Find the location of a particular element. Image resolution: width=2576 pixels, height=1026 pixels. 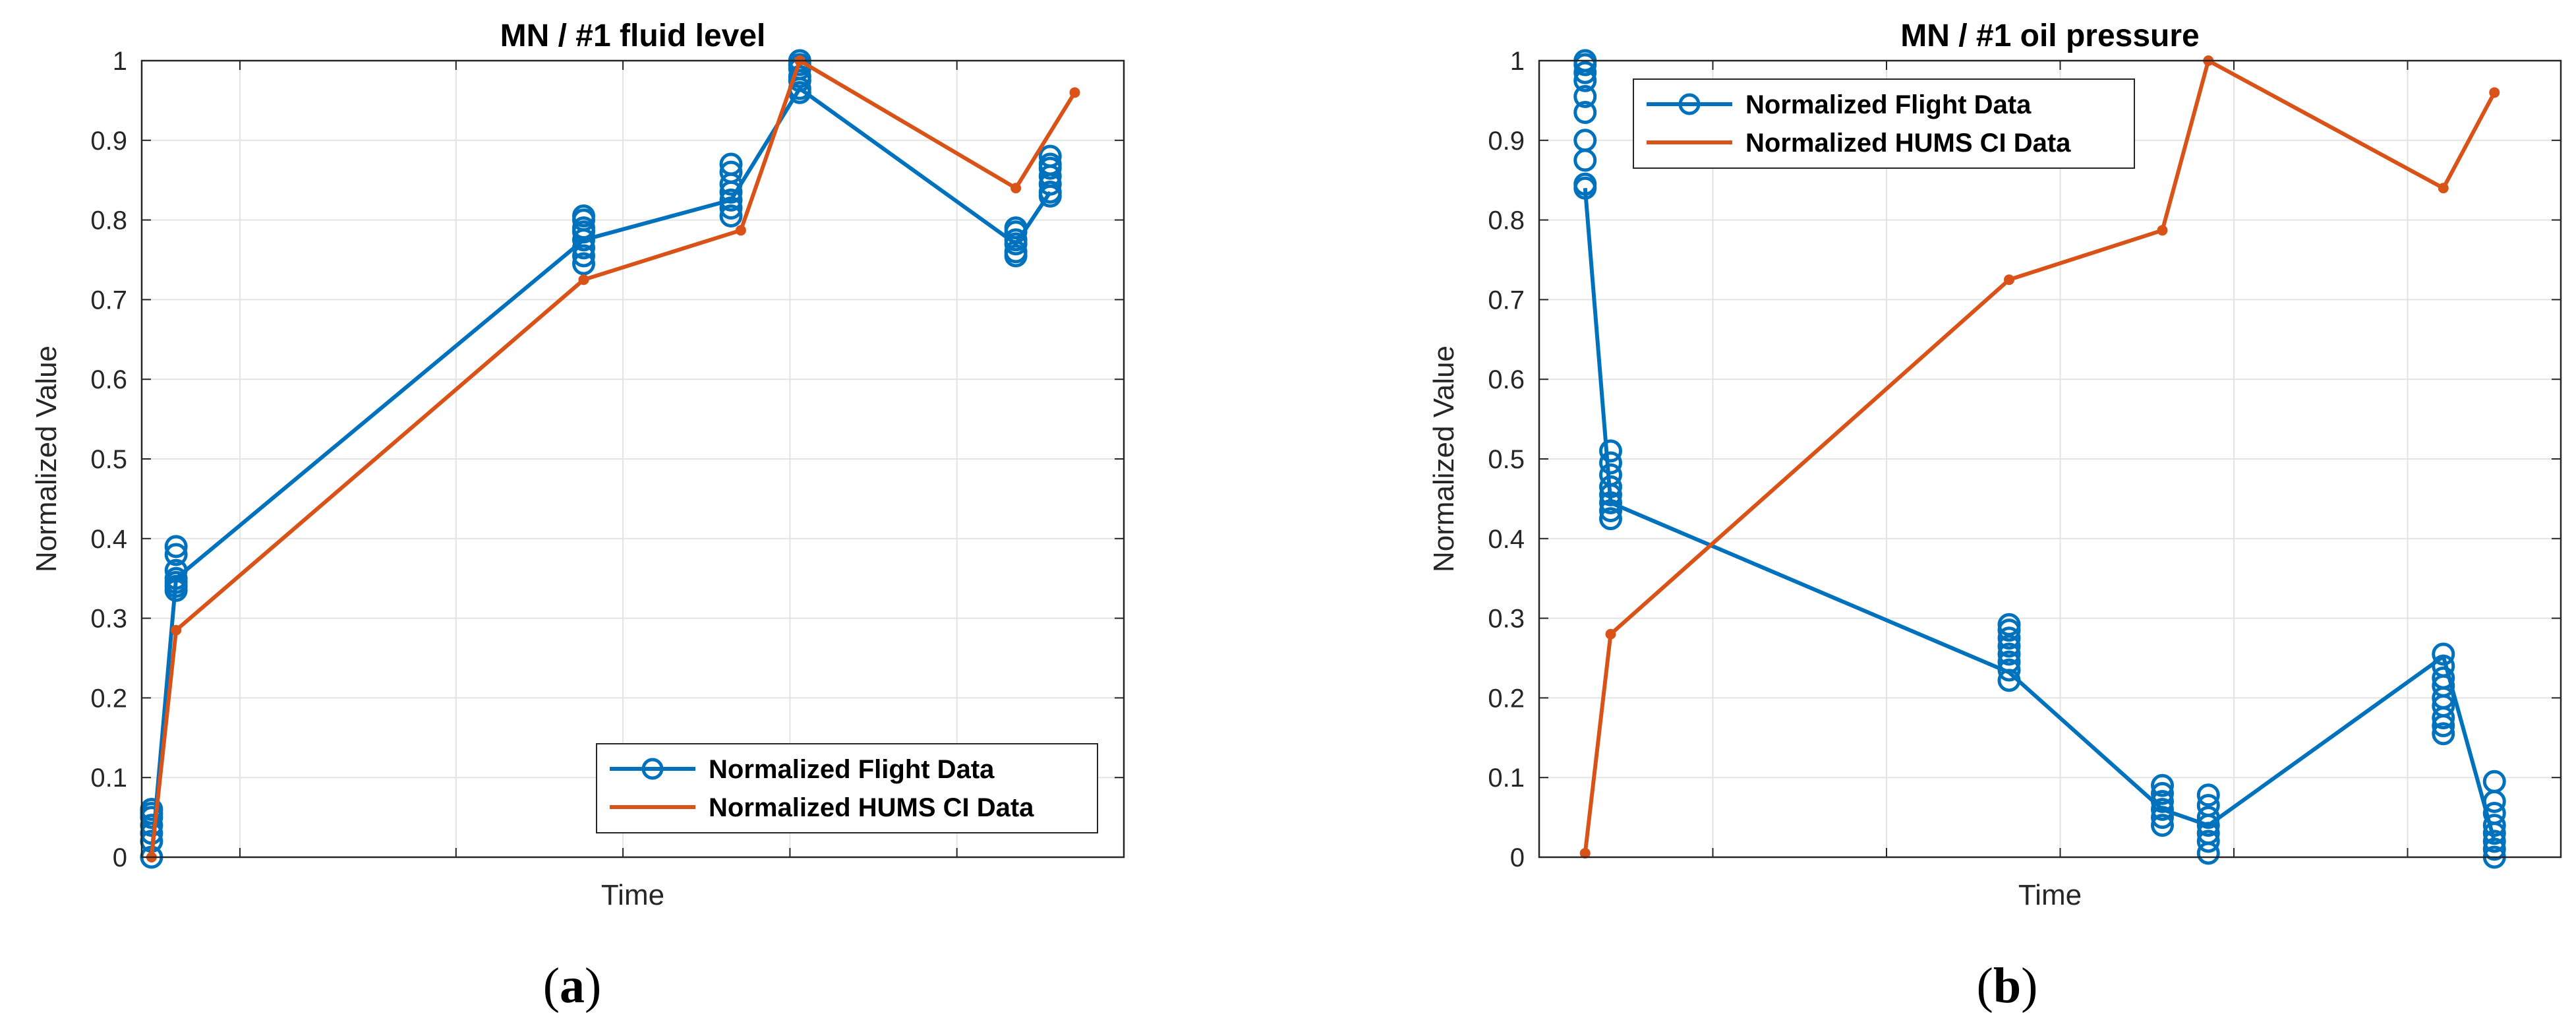

panel-label: (b) is located at coordinates (2008, 985).